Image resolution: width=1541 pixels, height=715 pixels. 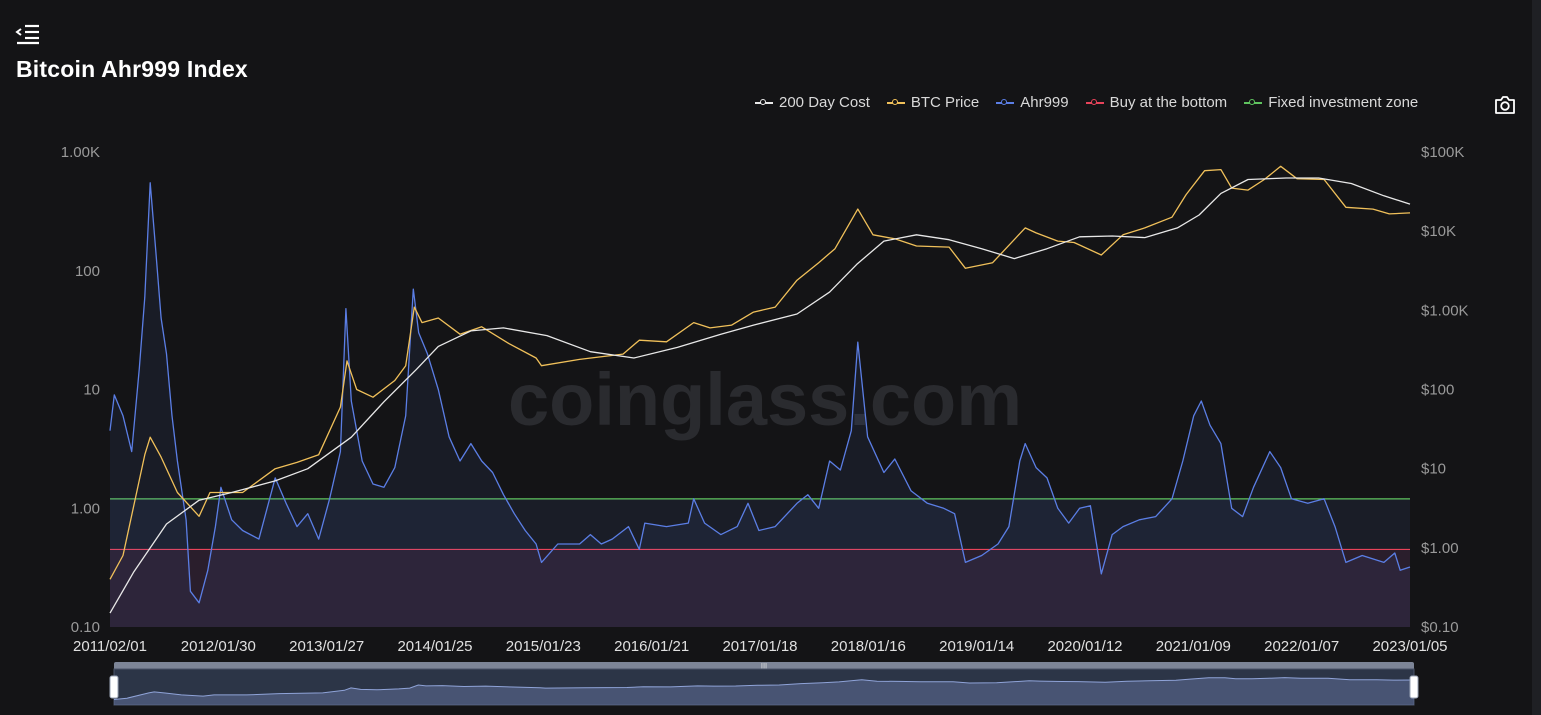 What do you see at coordinates (1084, 646) in the screenshot?
I see `x-tick-label: 2020/01/12` at bounding box center [1084, 646].